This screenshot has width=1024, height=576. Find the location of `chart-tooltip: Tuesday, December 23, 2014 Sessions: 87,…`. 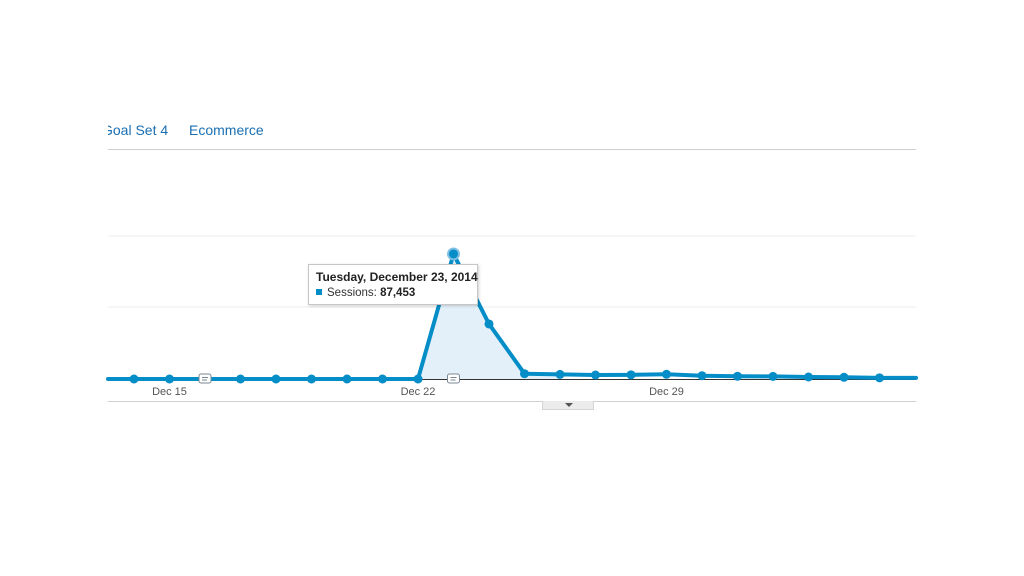

chart-tooltip: Tuesday, December 23, 2014 Sessions: 87,… is located at coordinates (393, 284).